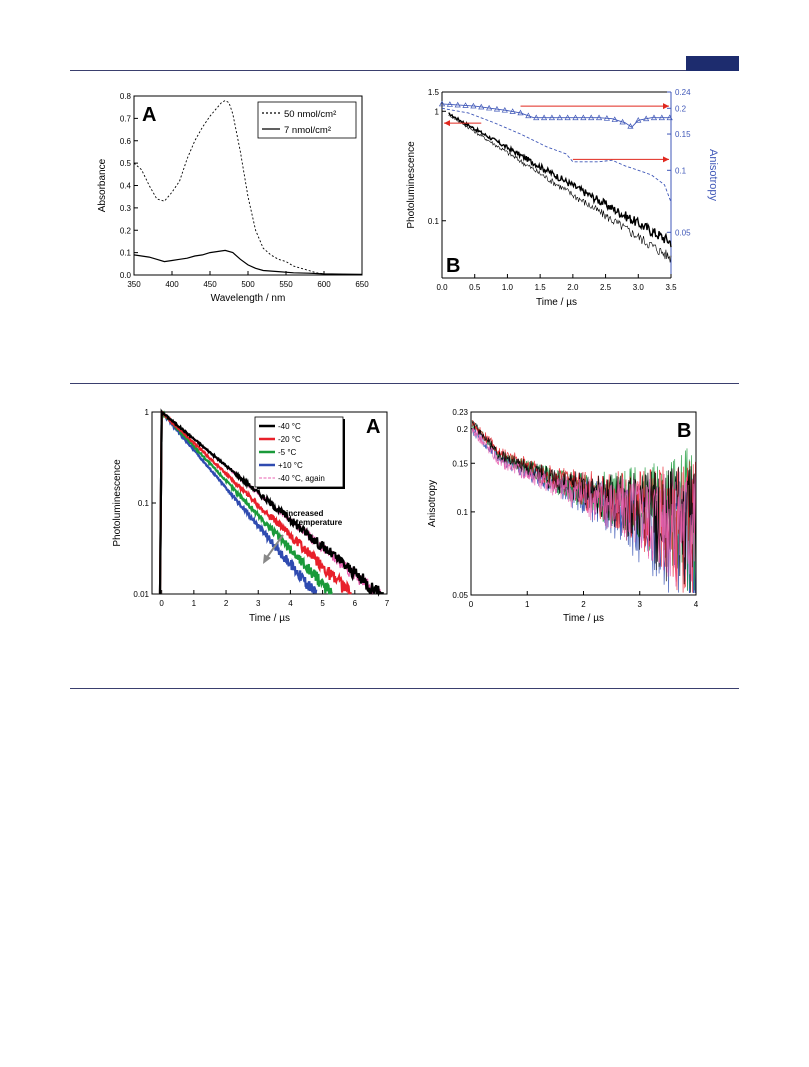 This screenshot has height=1067, width=809. What do you see at coordinates (274, 547) in the screenshot?
I see `annotation-arrow` at bounding box center [274, 547].